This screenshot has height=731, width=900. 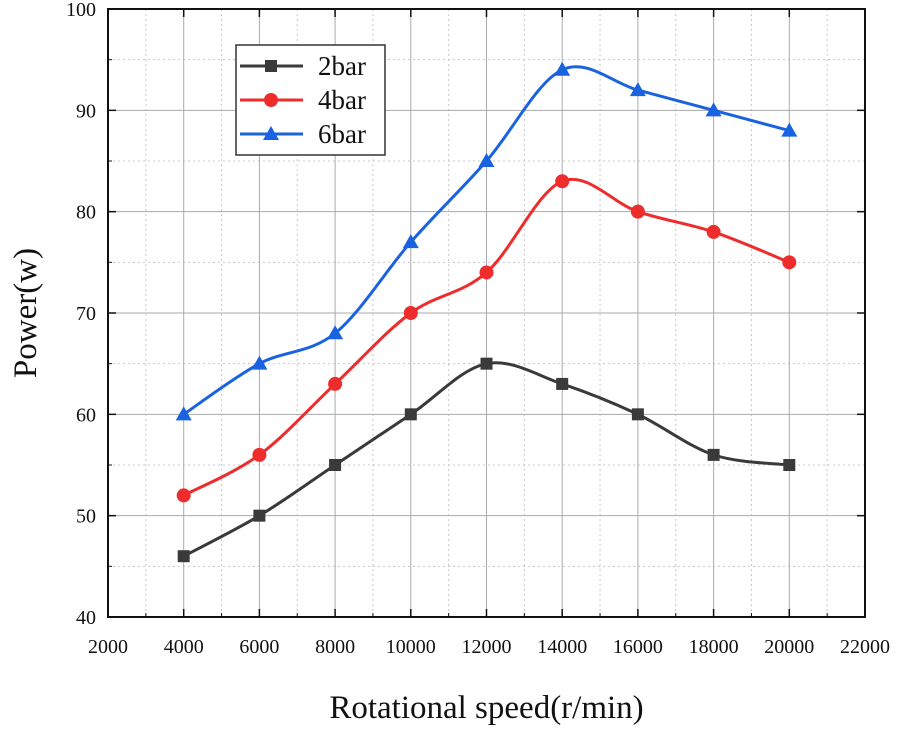 I want to click on x-tick-label: 14000, so click(x=562, y=647).